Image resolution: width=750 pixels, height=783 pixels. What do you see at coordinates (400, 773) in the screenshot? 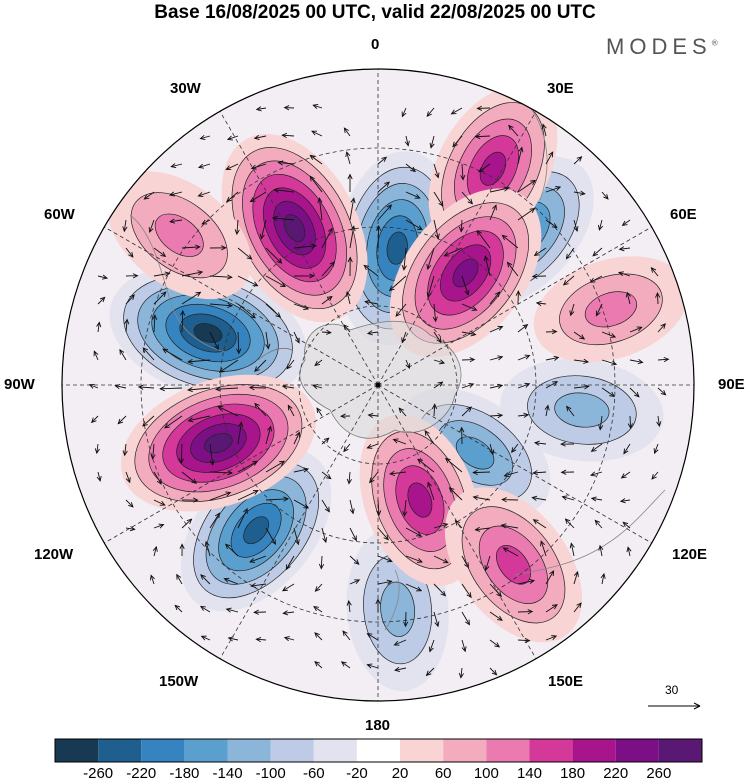
I see `colorbar-tick-label: 20` at bounding box center [400, 773].